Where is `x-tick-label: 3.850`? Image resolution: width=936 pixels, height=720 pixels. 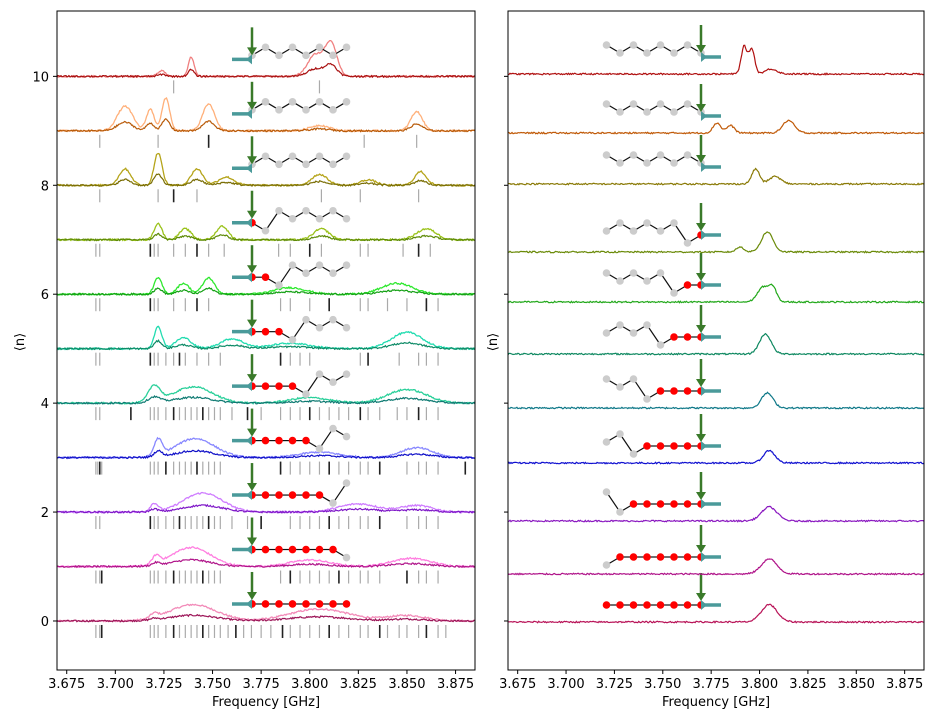
x-tick-label: 3.850 is located at coordinates (856, 684).